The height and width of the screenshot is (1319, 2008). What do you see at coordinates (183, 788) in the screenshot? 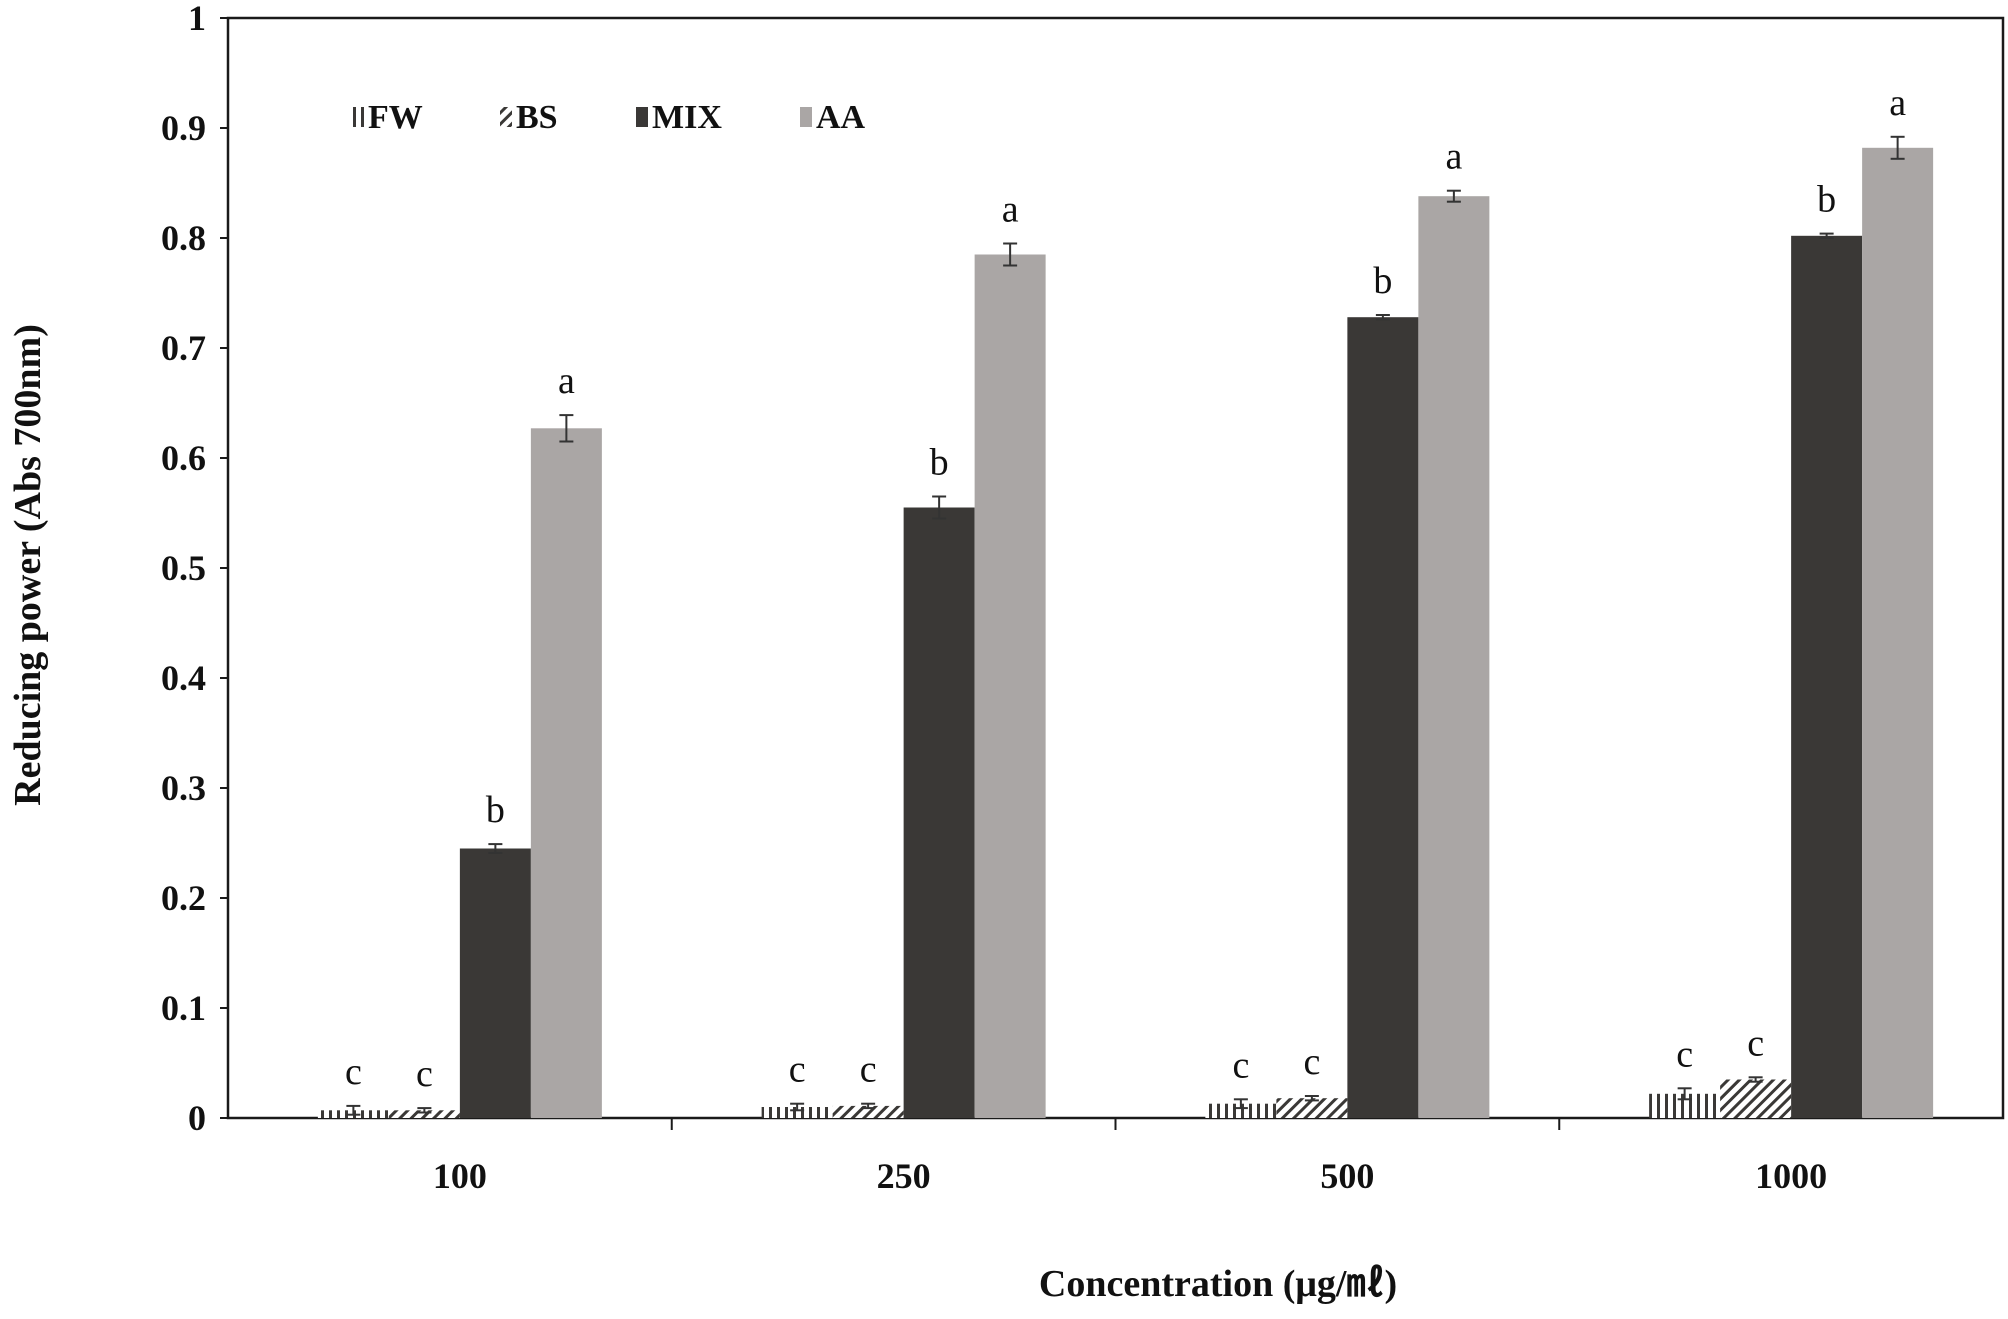
I see `y-tick-label: 0.3` at bounding box center [183, 788].